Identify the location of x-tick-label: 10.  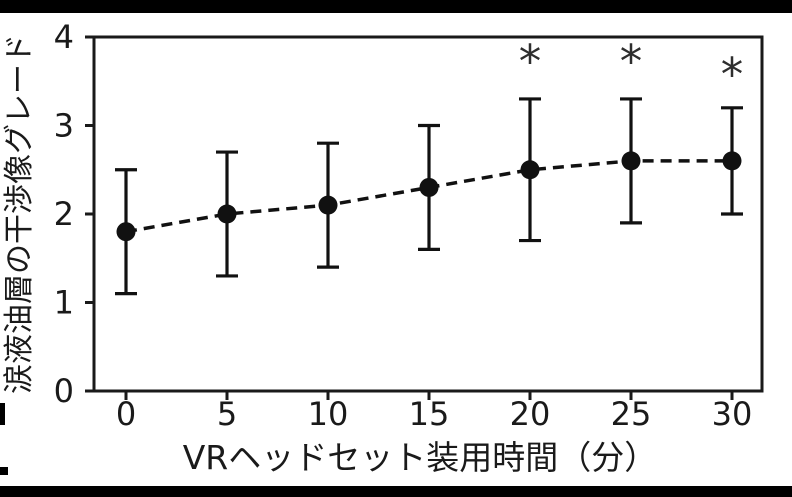
(328, 414).